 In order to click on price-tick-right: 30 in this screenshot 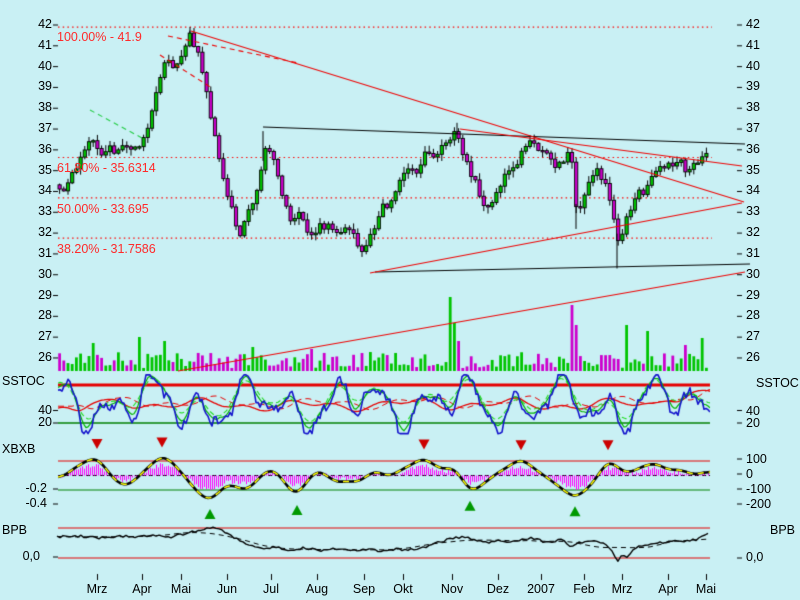, I will do `click(753, 273)`.